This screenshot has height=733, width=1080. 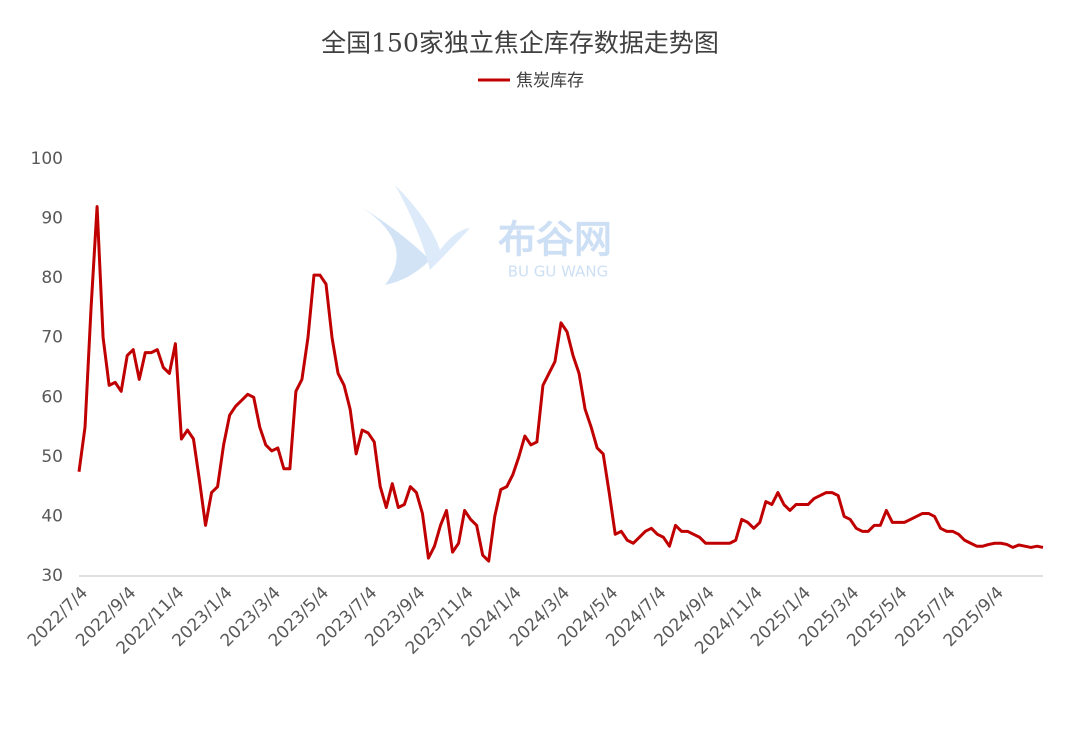 I want to click on y-tick-label: 40, so click(x=52, y=516).